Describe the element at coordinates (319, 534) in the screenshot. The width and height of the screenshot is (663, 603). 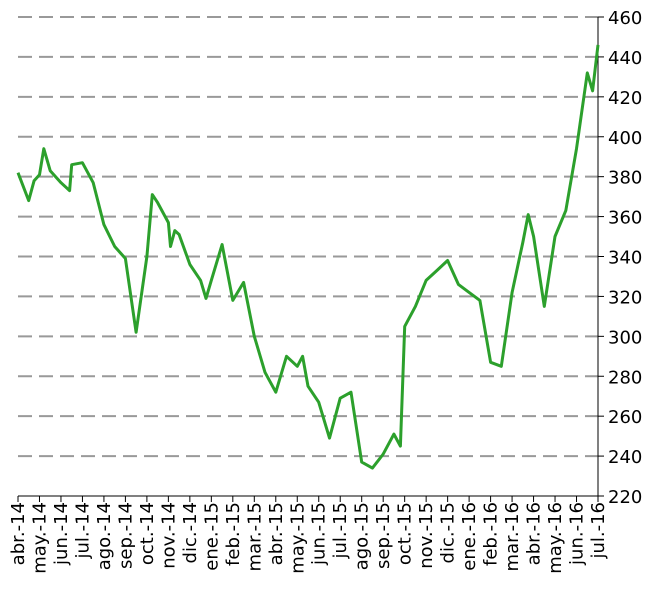
I see `x-tick-label: jun.-15` at that location.